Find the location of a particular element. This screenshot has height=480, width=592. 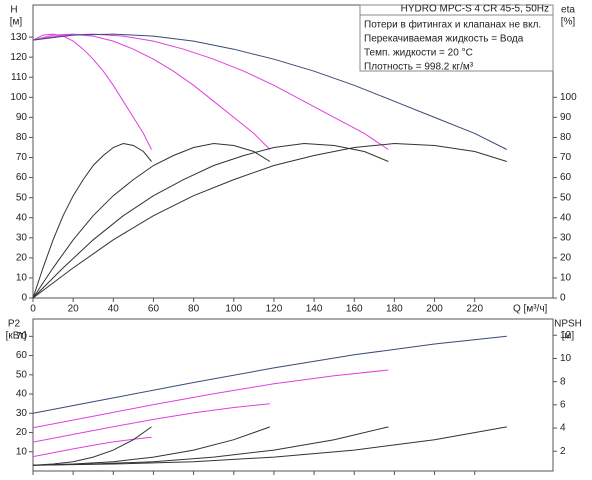

x-tick-label: 0 is located at coordinates (33, 309).